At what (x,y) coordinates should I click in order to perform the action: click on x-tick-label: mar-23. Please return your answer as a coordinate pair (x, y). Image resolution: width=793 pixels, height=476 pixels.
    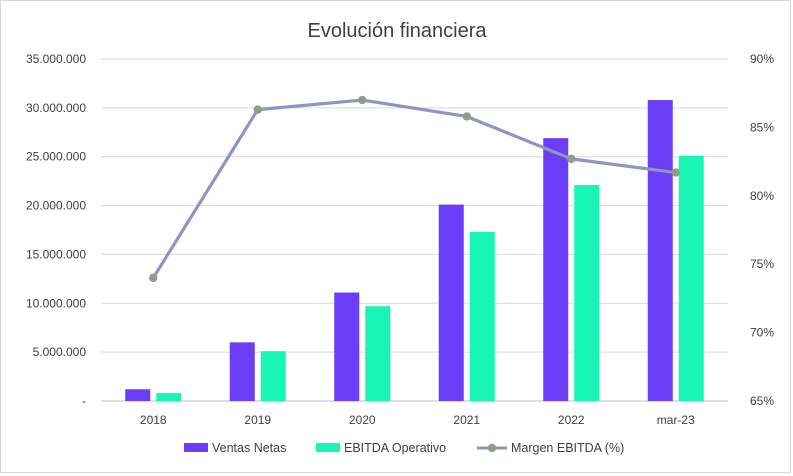
    Looking at the image, I should click on (676, 420).